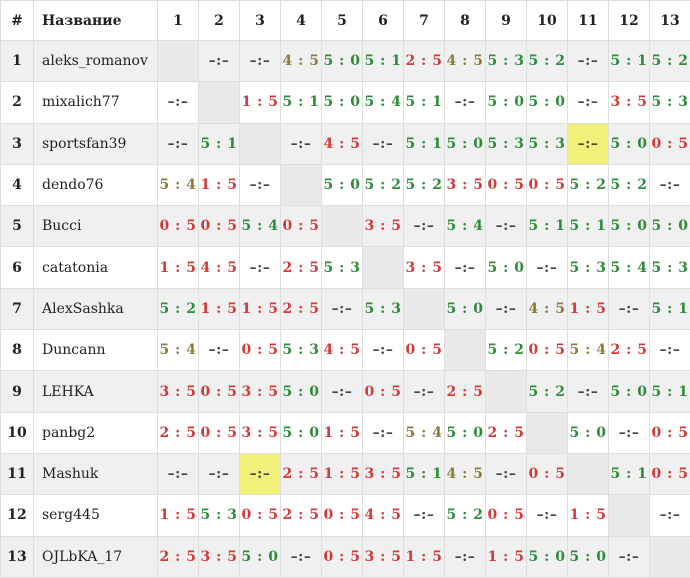  What do you see at coordinates (95, 226) in the screenshot?
I see `player-name-link: Bucci` at bounding box center [95, 226].